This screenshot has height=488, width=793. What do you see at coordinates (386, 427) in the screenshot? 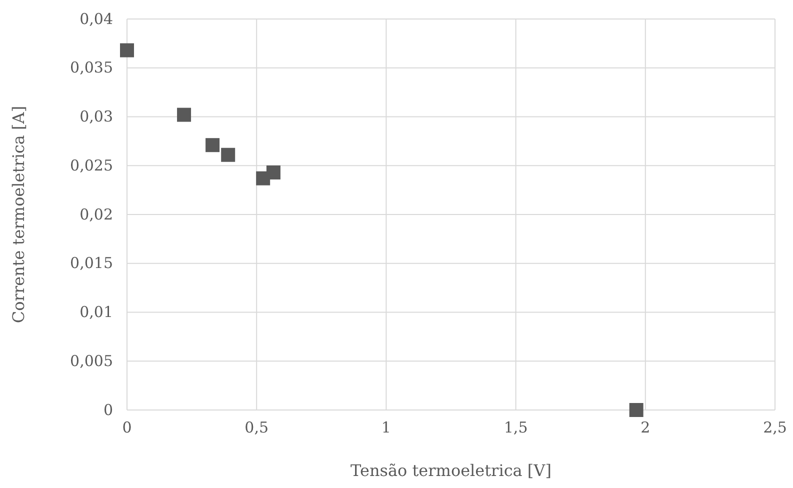
I see `x-tick-label: 1` at bounding box center [386, 427].